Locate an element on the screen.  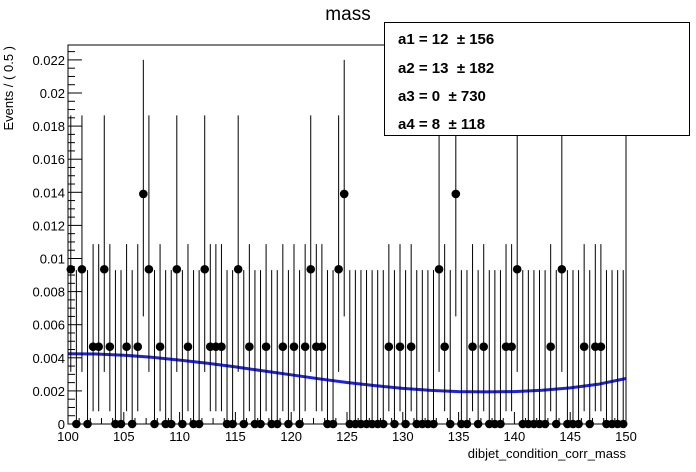
fit-curve-layer is located at coordinates (347, 373).